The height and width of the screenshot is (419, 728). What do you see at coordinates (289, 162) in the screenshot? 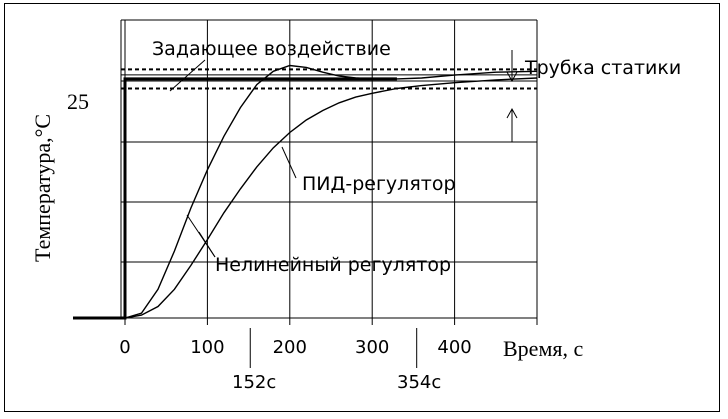
I see `pid-leader` at bounding box center [289, 162].